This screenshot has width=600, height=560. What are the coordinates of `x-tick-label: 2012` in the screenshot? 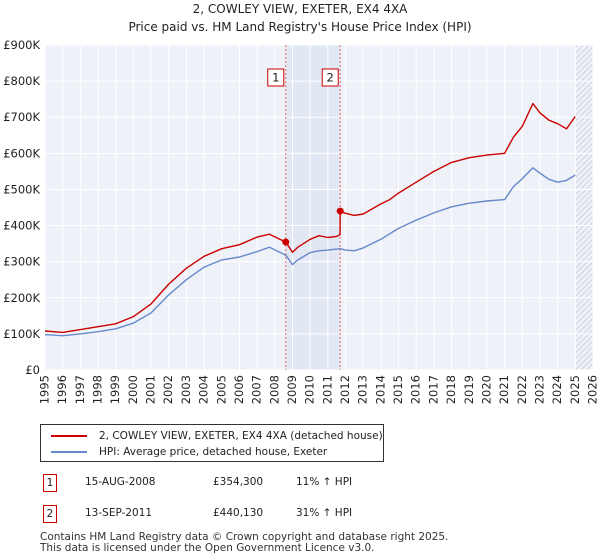 It's located at (345, 389).